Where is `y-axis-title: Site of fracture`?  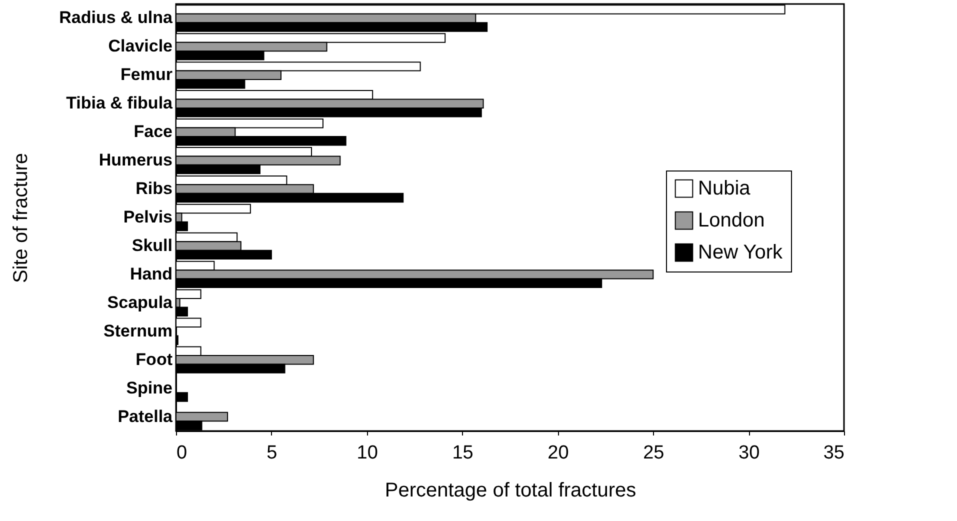 y-axis-title: Site of fracture is located at coordinates (21, 218).